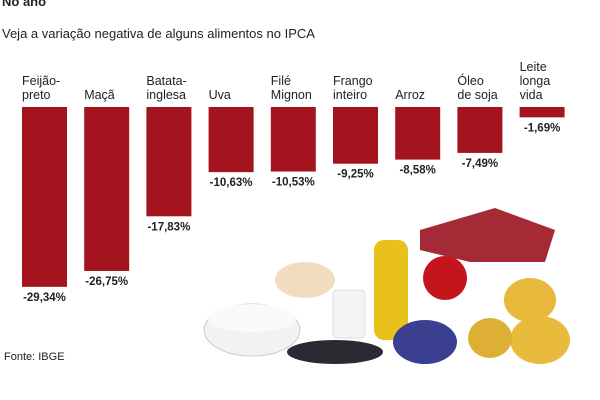  Describe the element at coordinates (410, 95) in the screenshot. I see `category-label: Arroz` at that location.